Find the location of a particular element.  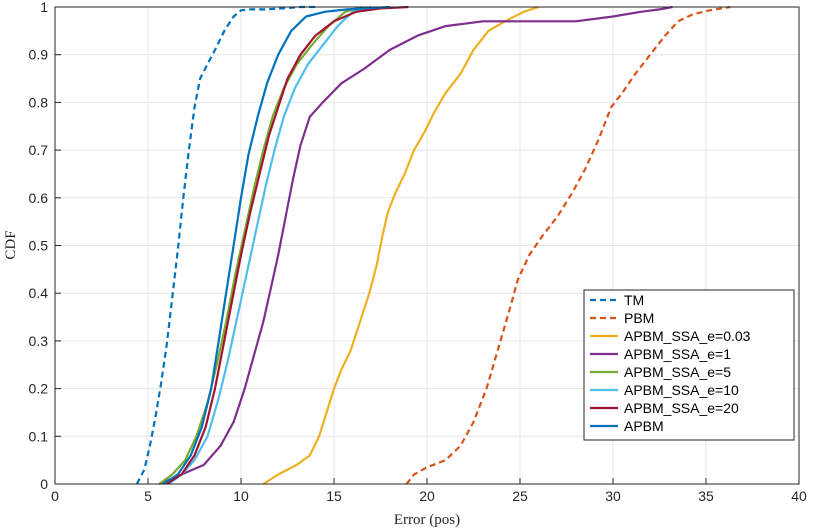

y-axis-label: CDF is located at coordinates (11, 244).